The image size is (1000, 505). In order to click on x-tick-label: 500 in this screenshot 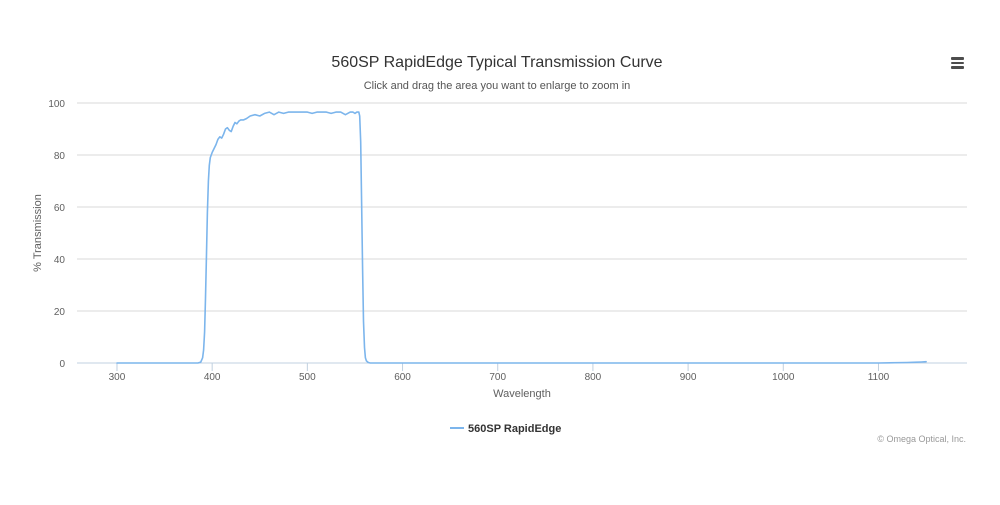, I will do `click(307, 377)`.